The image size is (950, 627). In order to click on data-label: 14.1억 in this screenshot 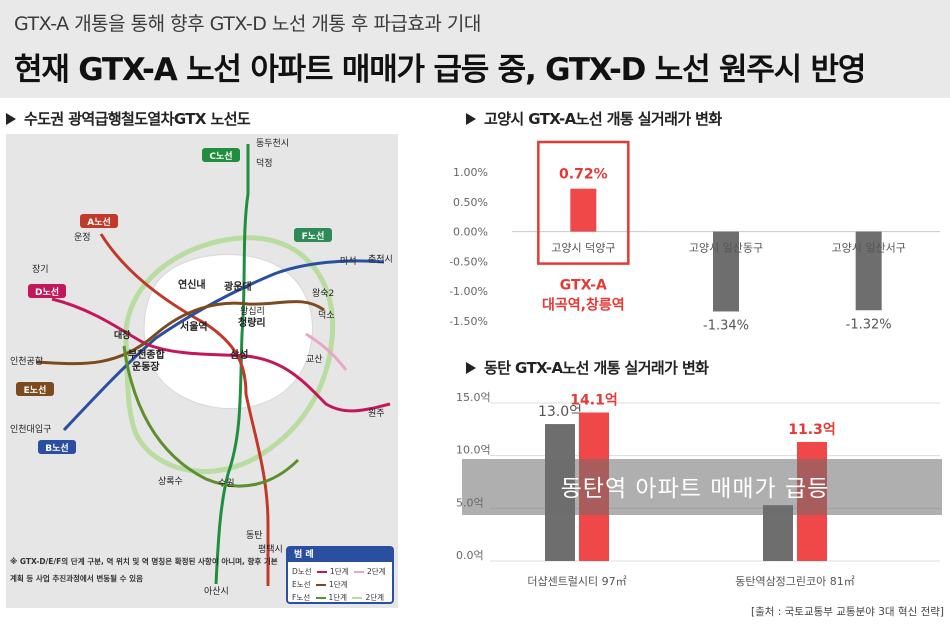, I will do `click(593, 400)`.